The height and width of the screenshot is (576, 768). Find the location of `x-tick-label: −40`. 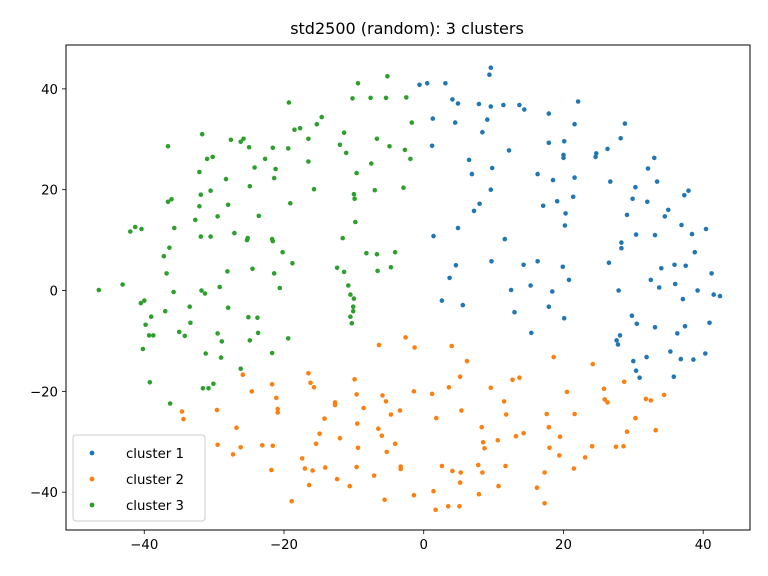

x-tick-label: −40 is located at coordinates (144, 545).